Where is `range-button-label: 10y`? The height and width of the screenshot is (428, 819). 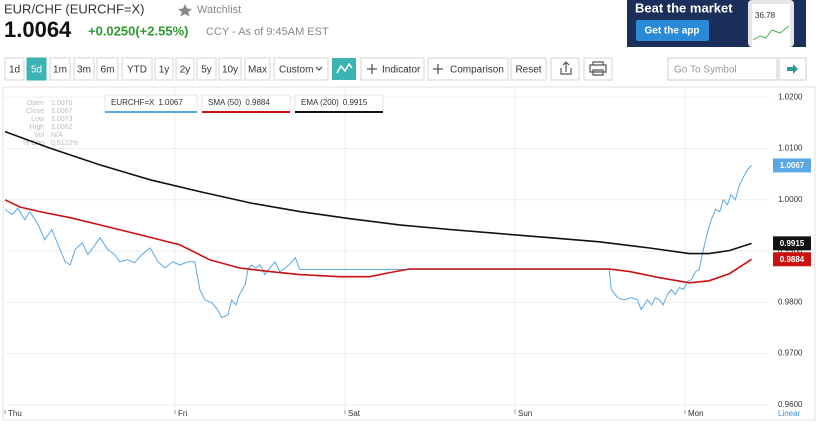
range-button-label: 10y is located at coordinates (230, 70).